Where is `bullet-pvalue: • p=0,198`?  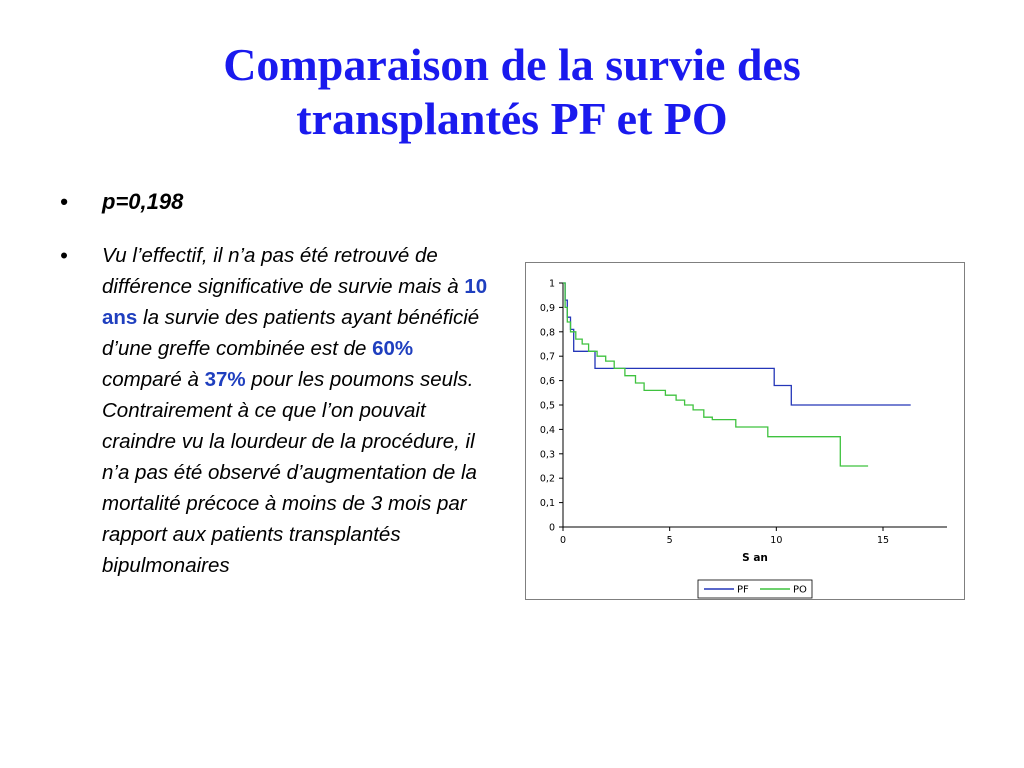
bullet-pvalue: • p=0,198 is located at coordinates (278, 202).